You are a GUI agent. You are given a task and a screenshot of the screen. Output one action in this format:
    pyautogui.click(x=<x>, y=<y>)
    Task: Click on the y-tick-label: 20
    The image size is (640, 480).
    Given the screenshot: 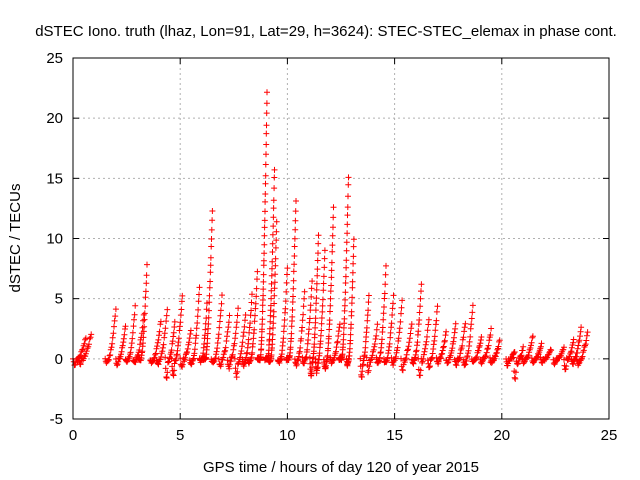 What is the action you would take?
    pyautogui.click(x=54, y=118)
    